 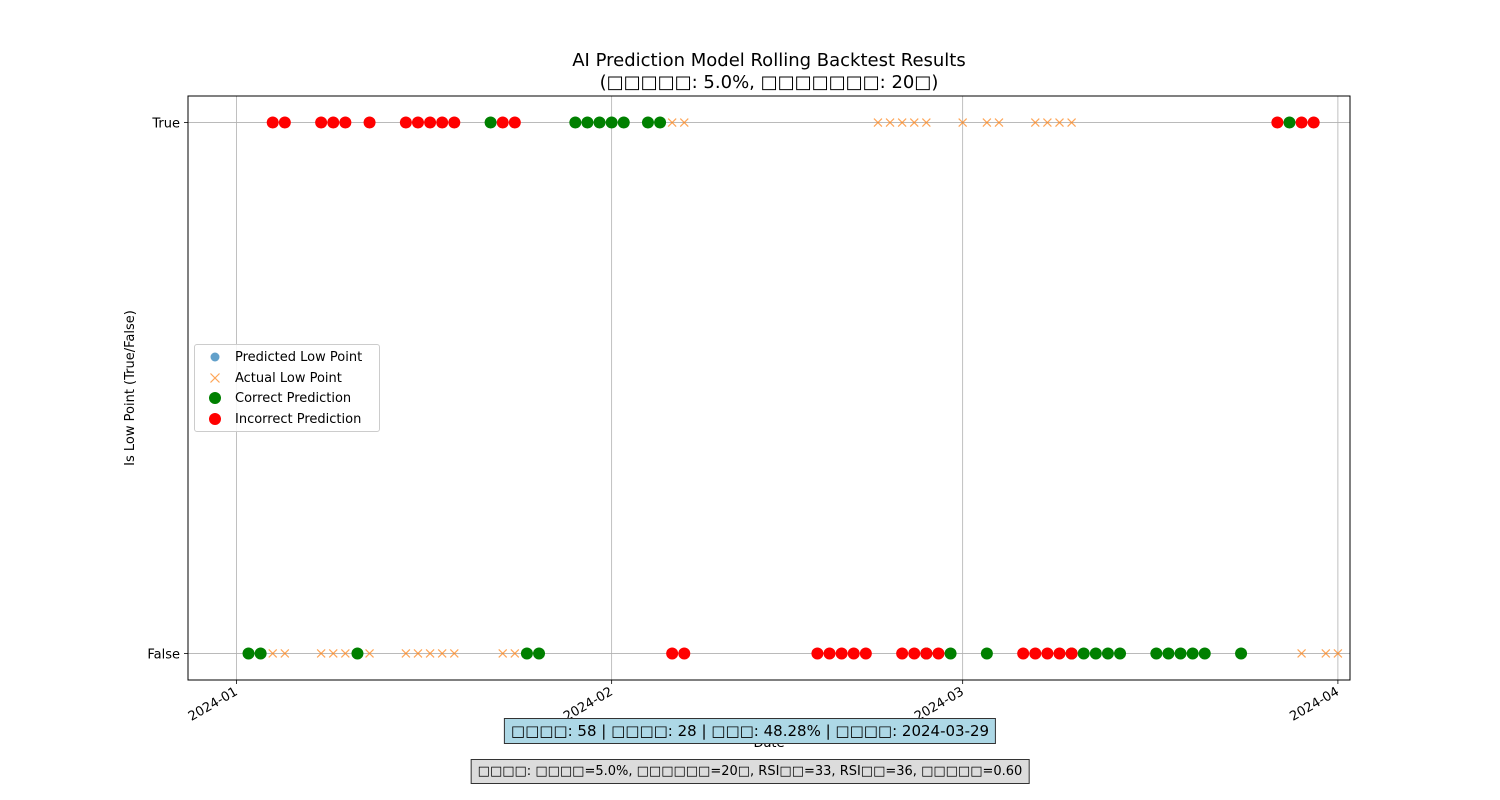 I want to click on legend-item-incorrect: Incorrect Prediction, so click(x=278, y=419).